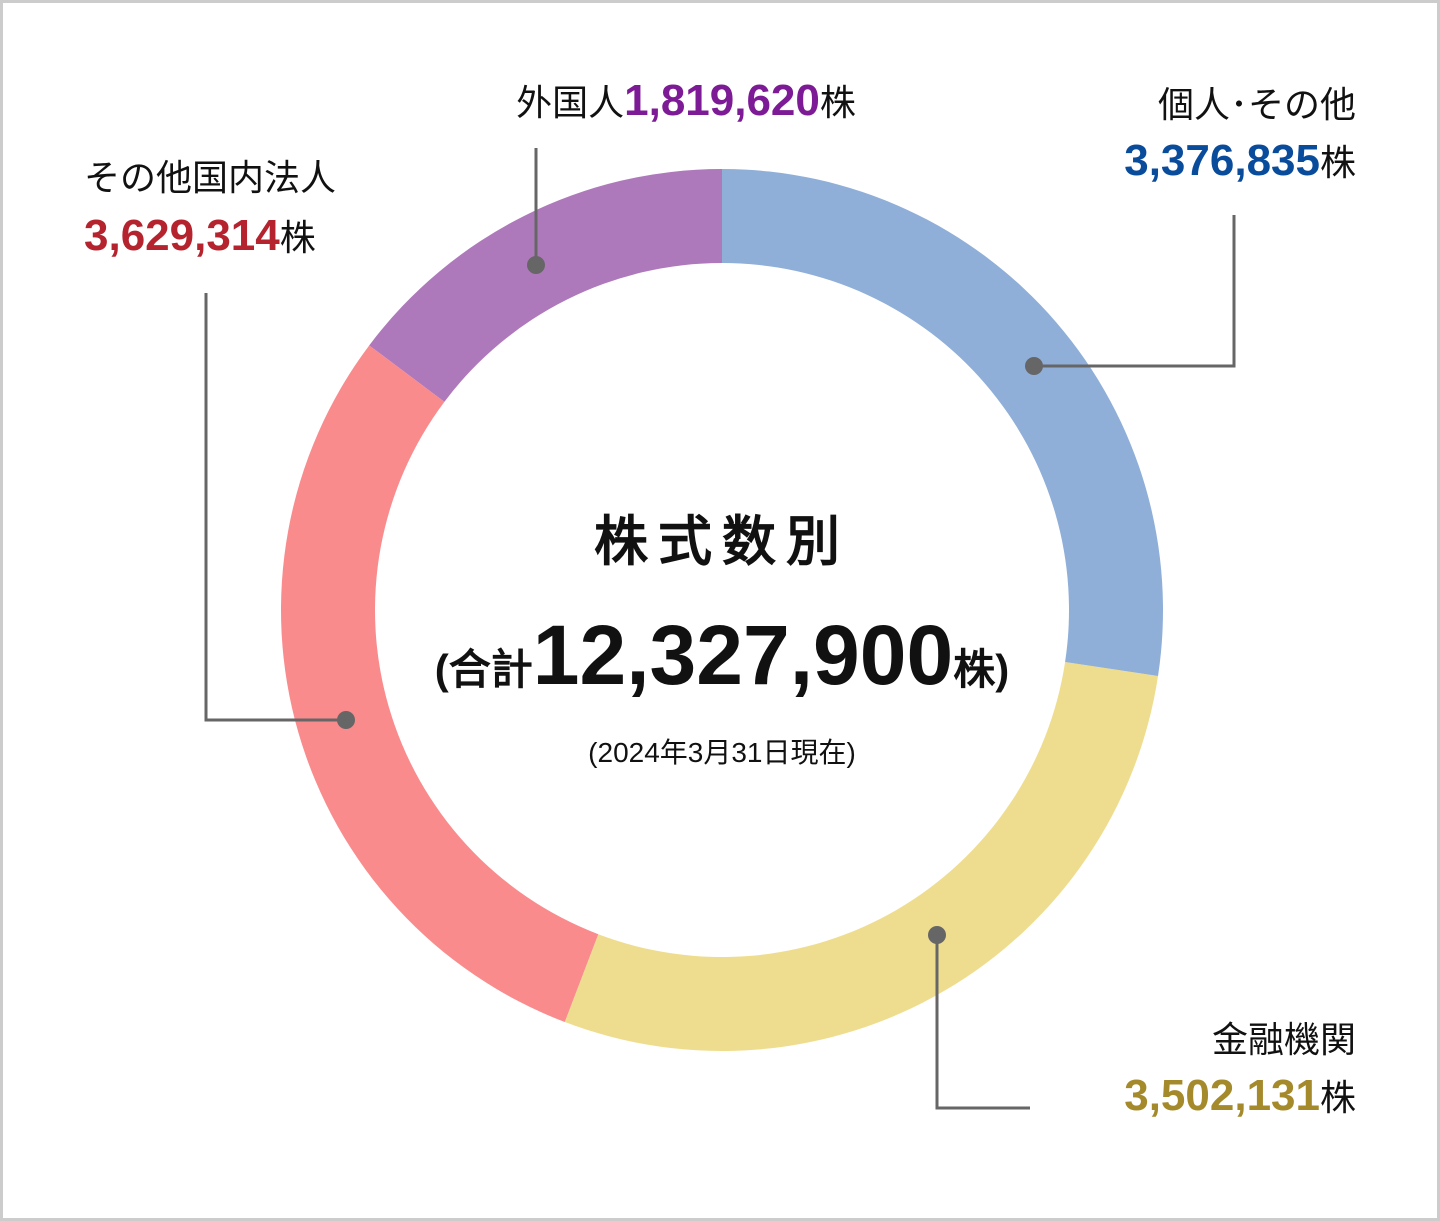 The width and height of the screenshot is (1440, 1221). I want to click on value-label: 3,502,131株, so click(1240, 1095).